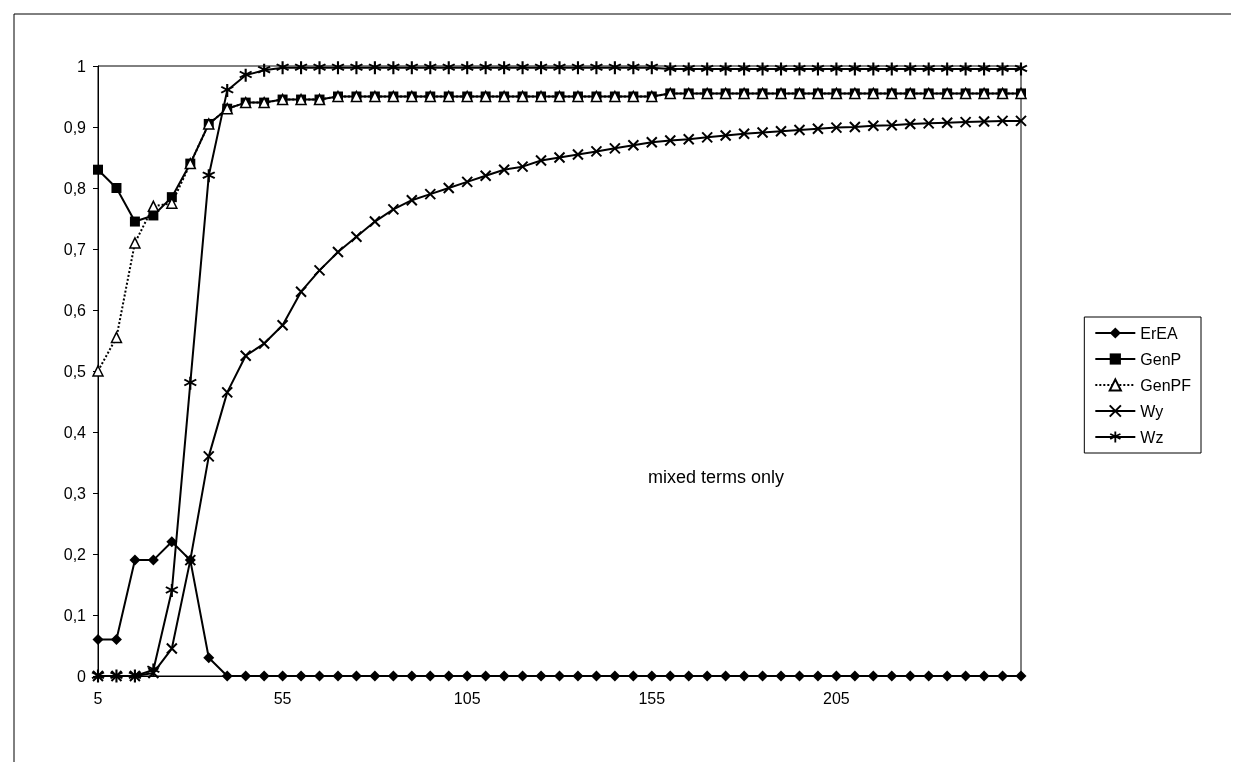  I want to click on x-tick-label: 205, so click(836, 698).